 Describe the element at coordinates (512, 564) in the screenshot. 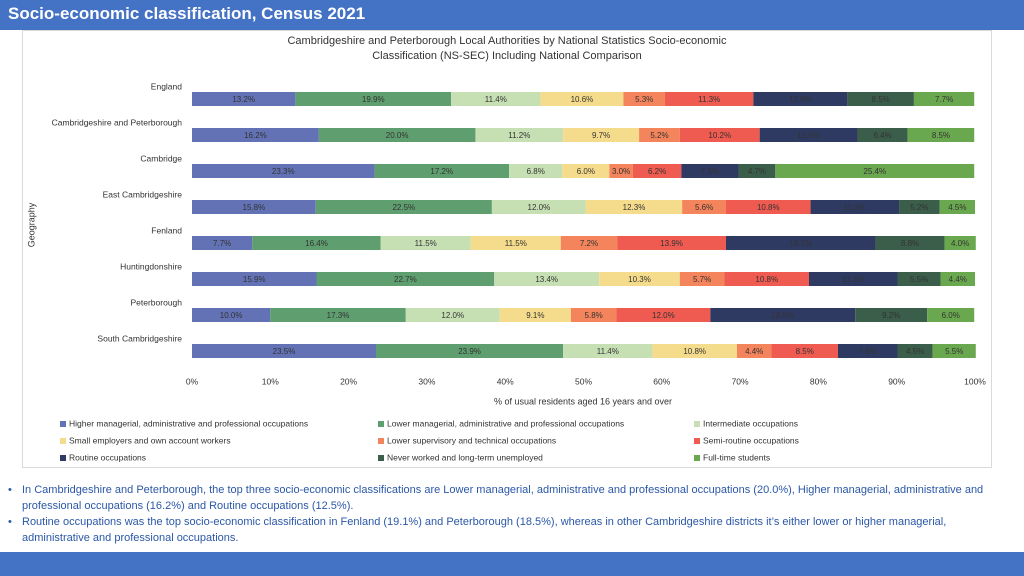

I see `footer-bar` at that location.